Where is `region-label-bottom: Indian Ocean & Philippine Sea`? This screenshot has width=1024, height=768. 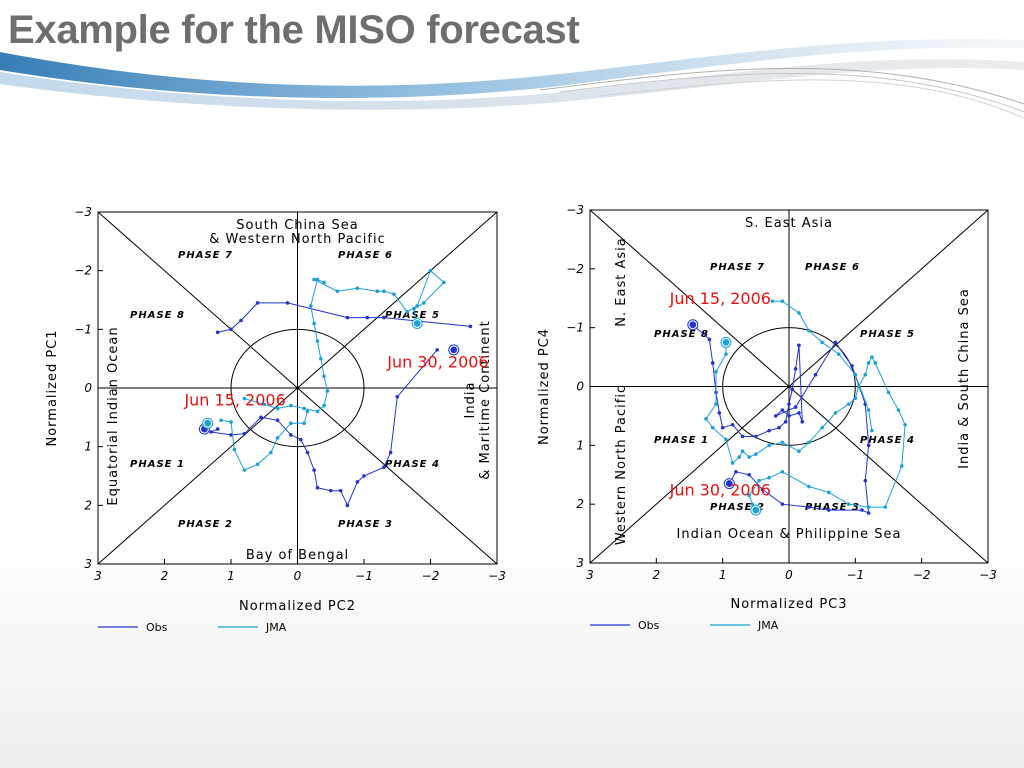
region-label-bottom: Indian Ocean & Philippine Sea is located at coordinates (789, 534).